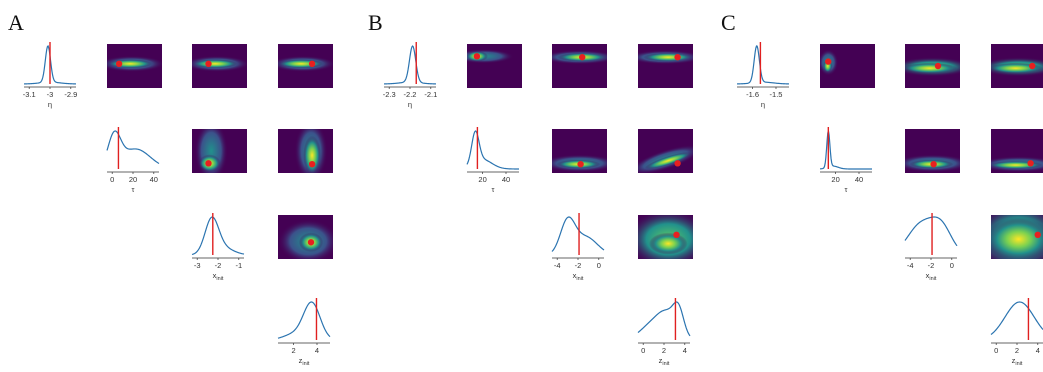  I want to click on tick-label-x_init: -3, so click(197, 265).